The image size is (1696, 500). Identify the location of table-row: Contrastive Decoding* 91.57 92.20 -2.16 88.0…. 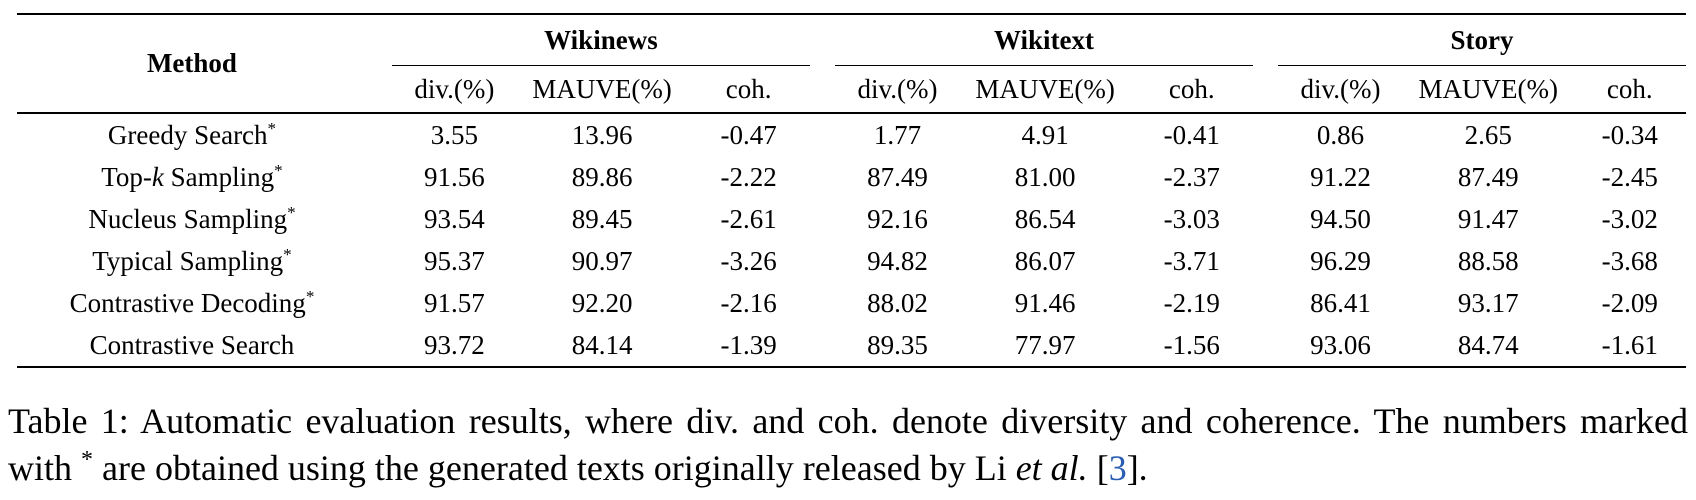
(851, 303).